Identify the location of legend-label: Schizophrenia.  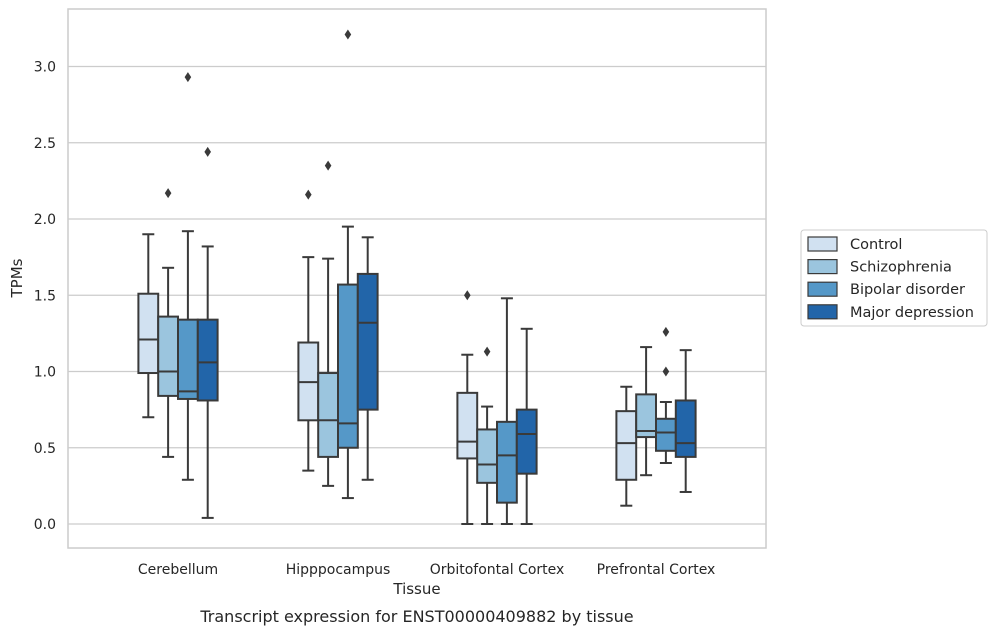
(901, 268).